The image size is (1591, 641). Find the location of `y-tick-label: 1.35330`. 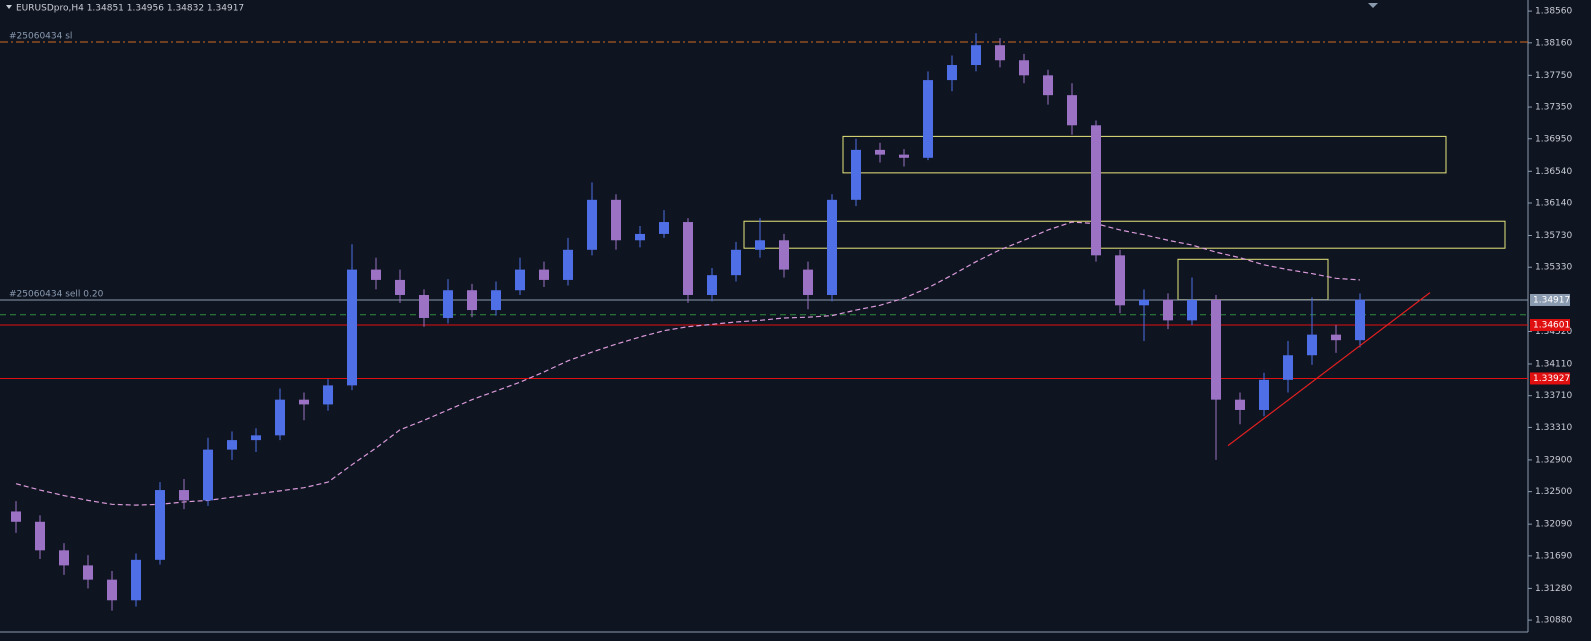

y-tick-label: 1.35330 is located at coordinates (1553, 268).